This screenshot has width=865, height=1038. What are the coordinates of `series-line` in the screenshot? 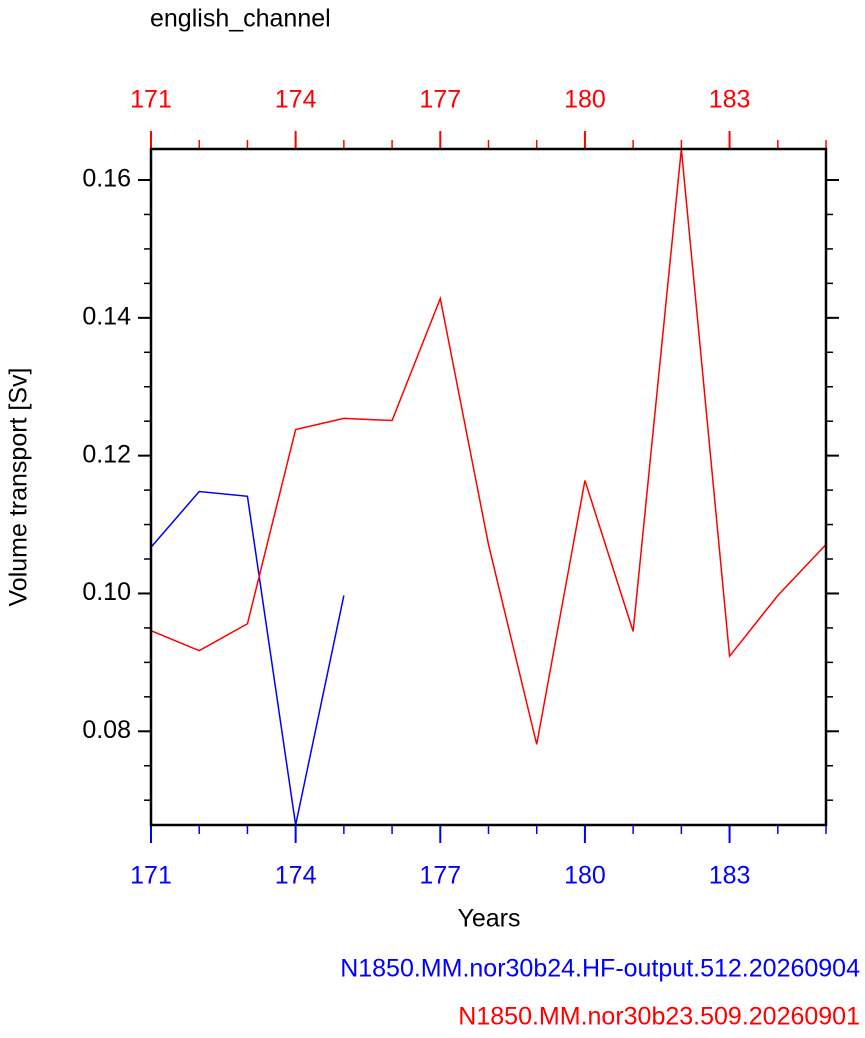 It's located at (247, 658).